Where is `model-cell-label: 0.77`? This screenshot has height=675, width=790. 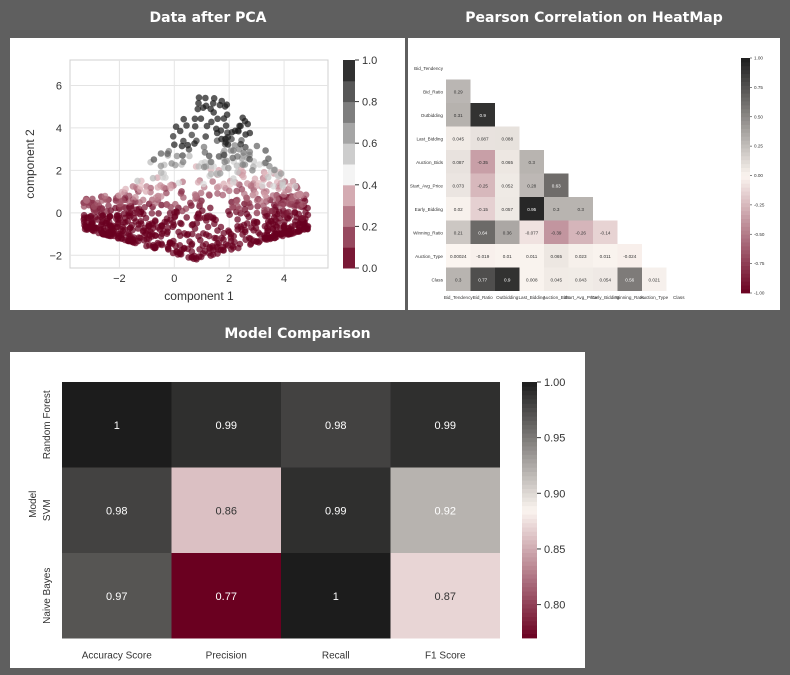 model-cell-label: 0.77 is located at coordinates (226, 597).